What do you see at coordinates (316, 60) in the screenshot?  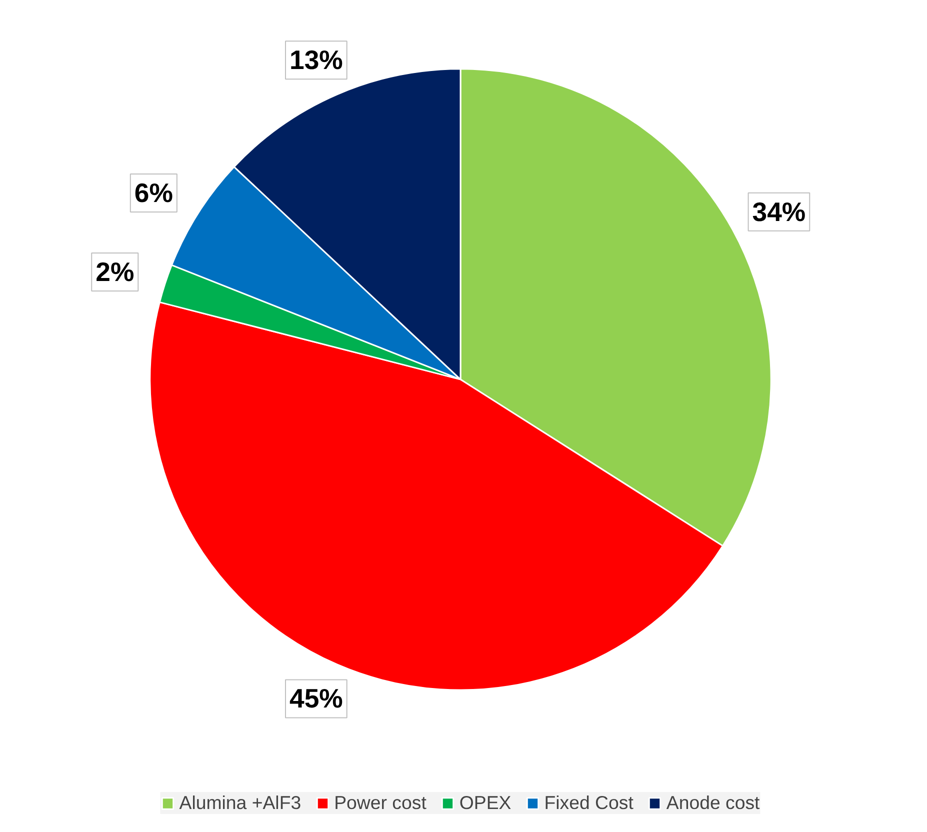 I see `data-label: 13%` at bounding box center [316, 60].